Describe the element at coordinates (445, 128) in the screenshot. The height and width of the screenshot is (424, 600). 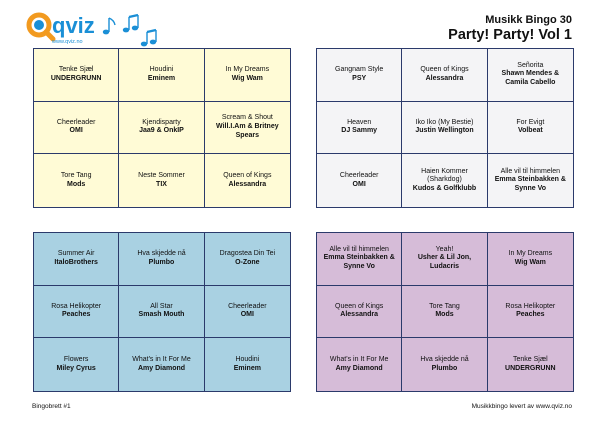
I see `bingo-cell: Iko Iko (My Bestie) Justin Wellington` at that location.